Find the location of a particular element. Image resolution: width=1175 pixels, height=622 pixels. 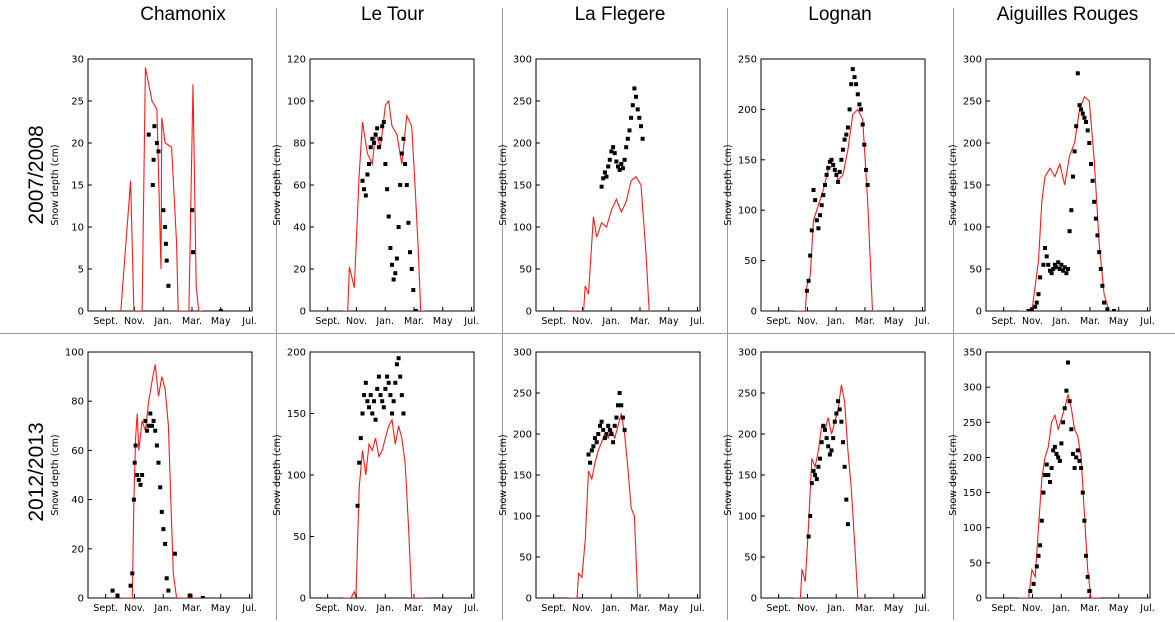

y-tick-label: 60 is located at coordinates (77, 451).